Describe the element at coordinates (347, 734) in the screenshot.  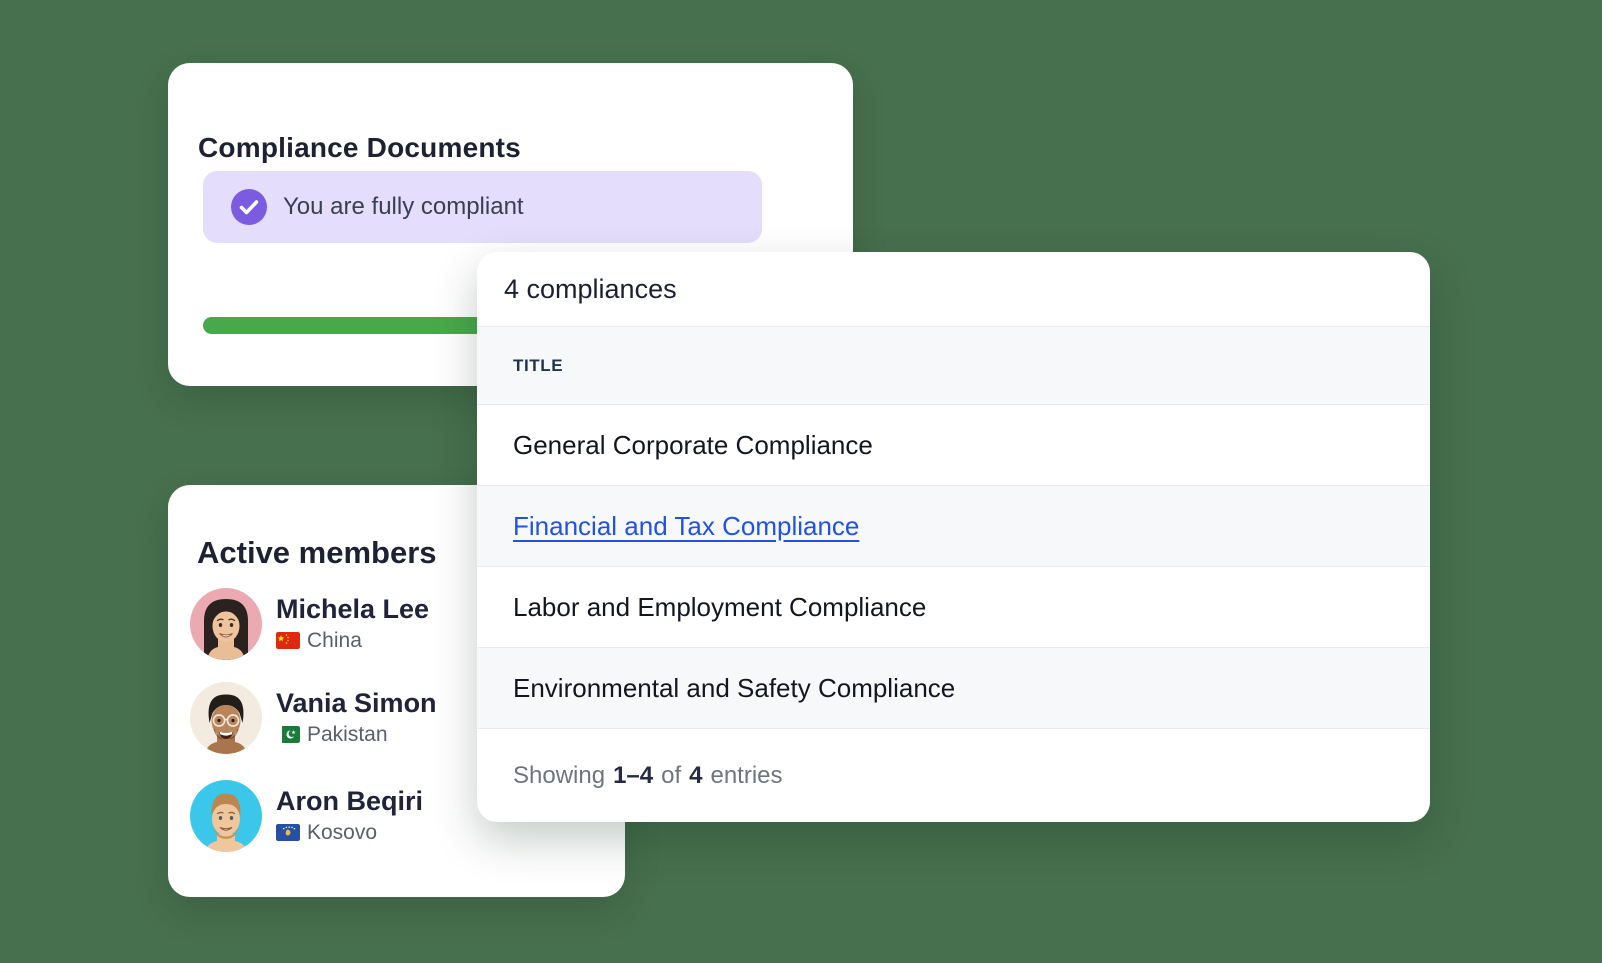
I see `member-country: Pakistan` at that location.